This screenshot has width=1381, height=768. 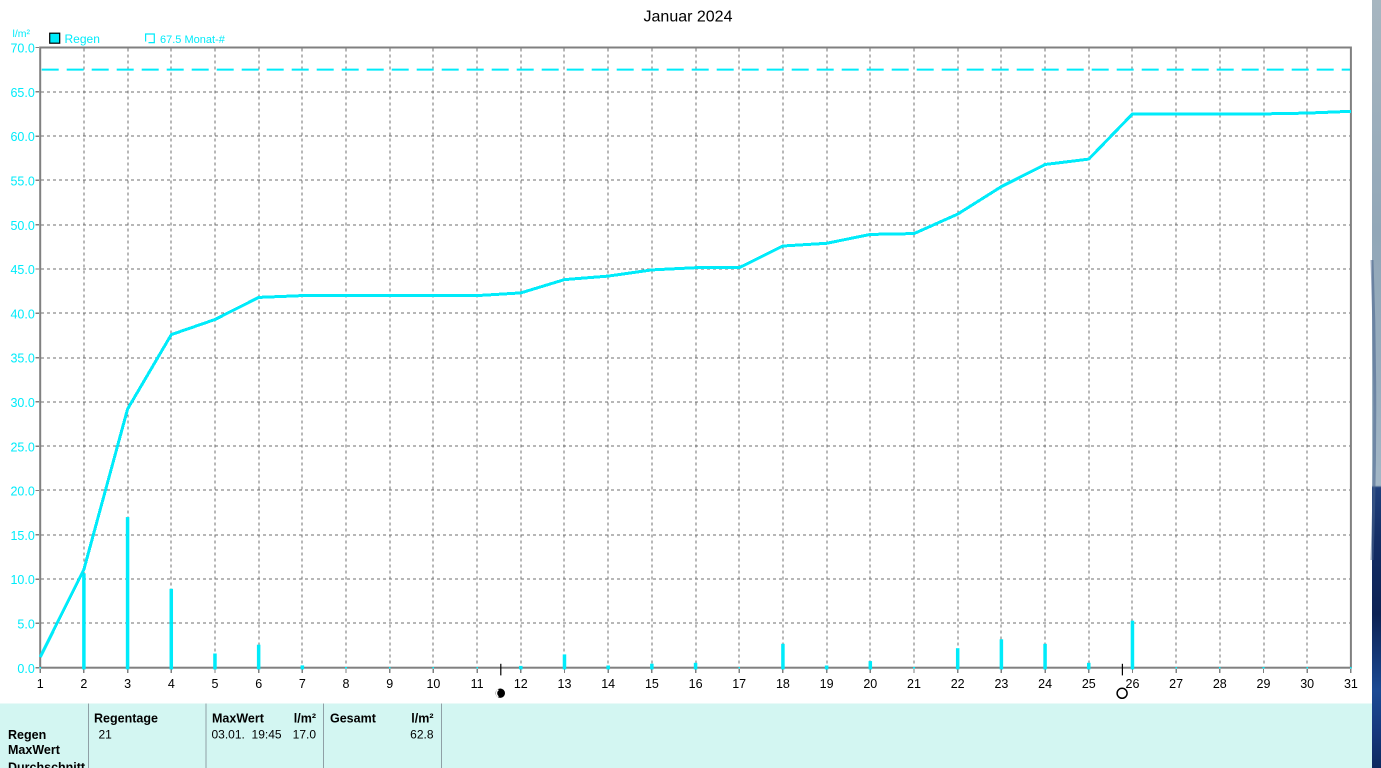 I want to click on svg-text: Regentage, so click(x=126, y=719).